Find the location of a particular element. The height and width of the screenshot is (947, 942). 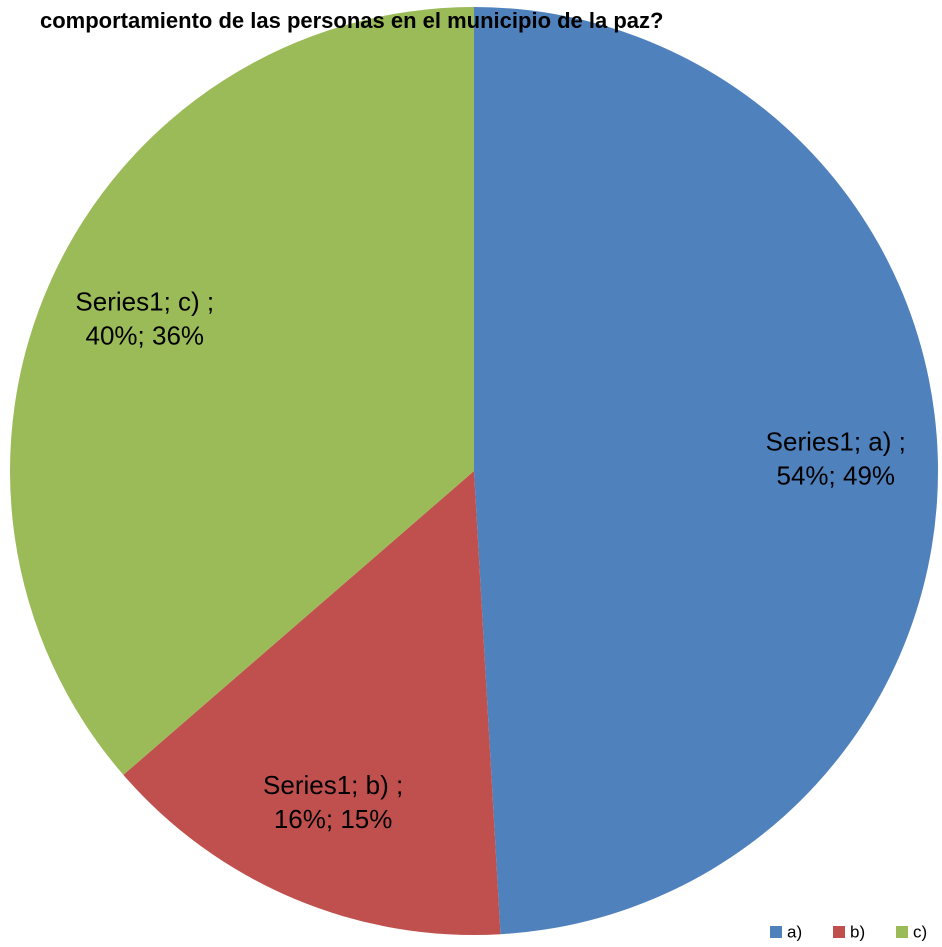

data-label: 40%; 36% is located at coordinates (145, 336).